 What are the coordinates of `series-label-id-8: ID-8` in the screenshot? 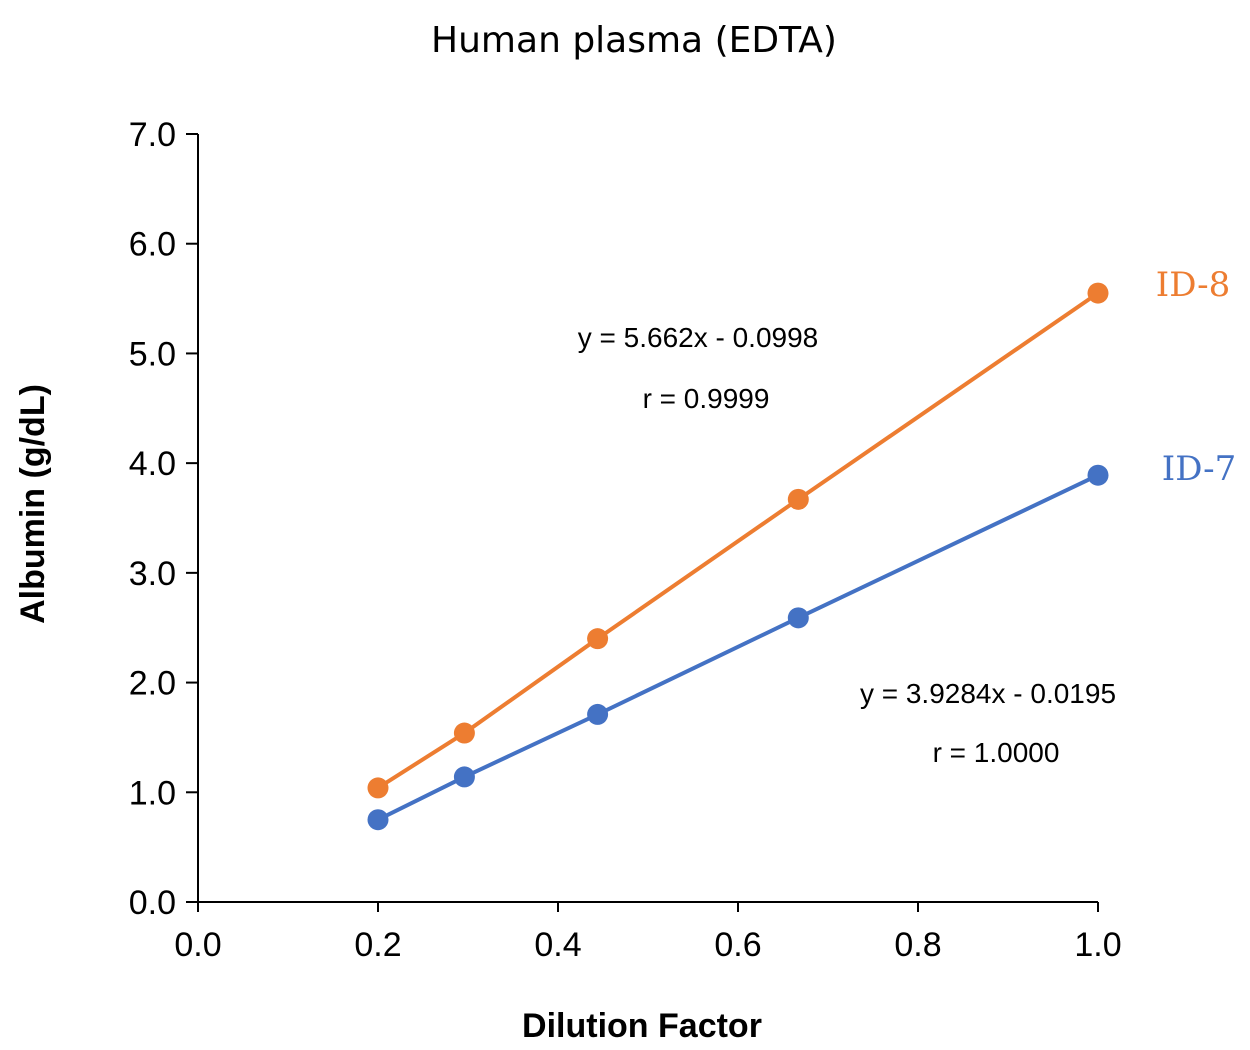 It's located at (1193, 285).